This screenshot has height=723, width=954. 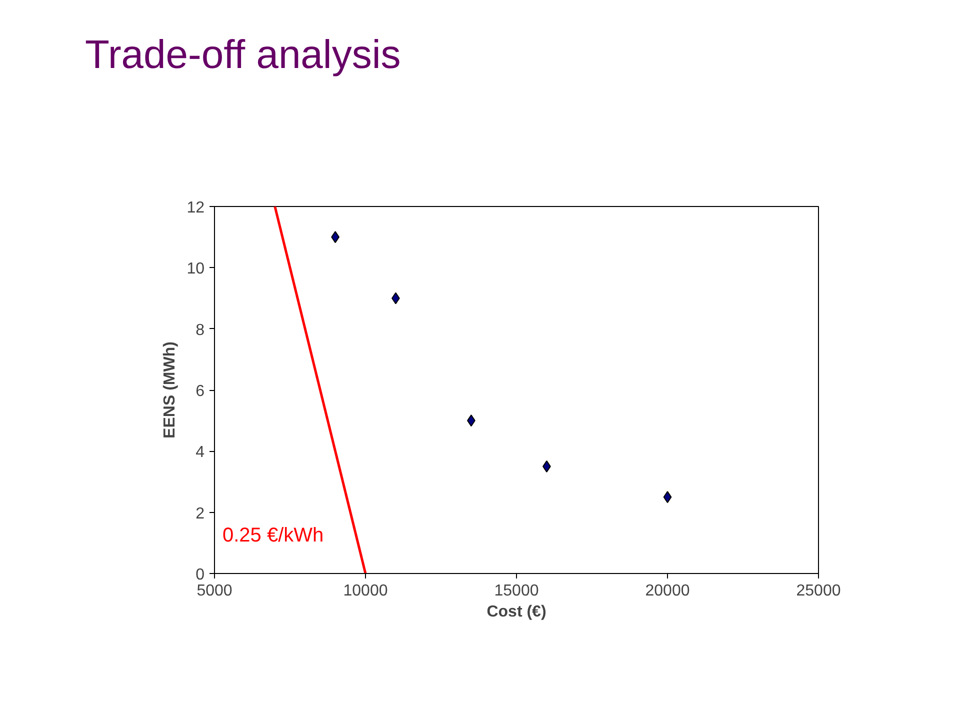 What do you see at coordinates (200, 330) in the screenshot?
I see `y-tick-label: 8` at bounding box center [200, 330].